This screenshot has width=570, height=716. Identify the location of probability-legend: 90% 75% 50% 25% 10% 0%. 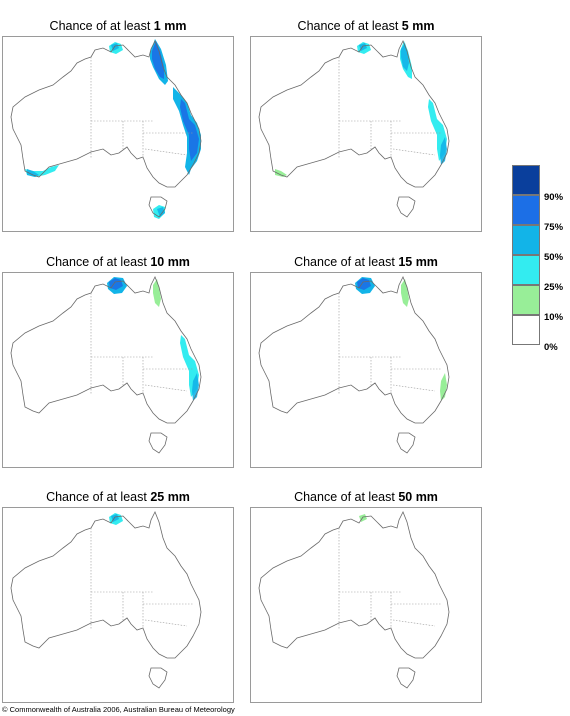
(540, 260).